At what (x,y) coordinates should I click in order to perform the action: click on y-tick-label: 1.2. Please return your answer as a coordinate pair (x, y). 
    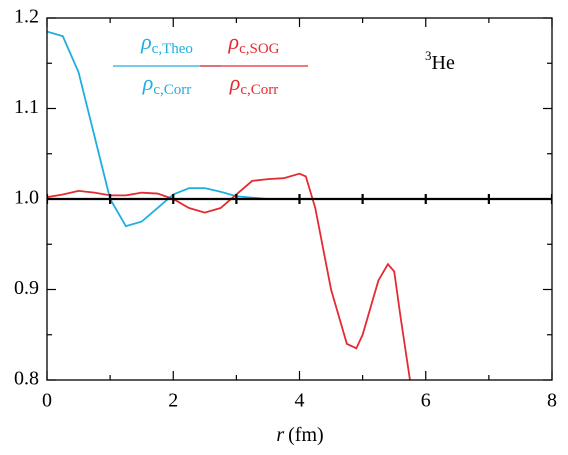
    Looking at the image, I should click on (26, 17).